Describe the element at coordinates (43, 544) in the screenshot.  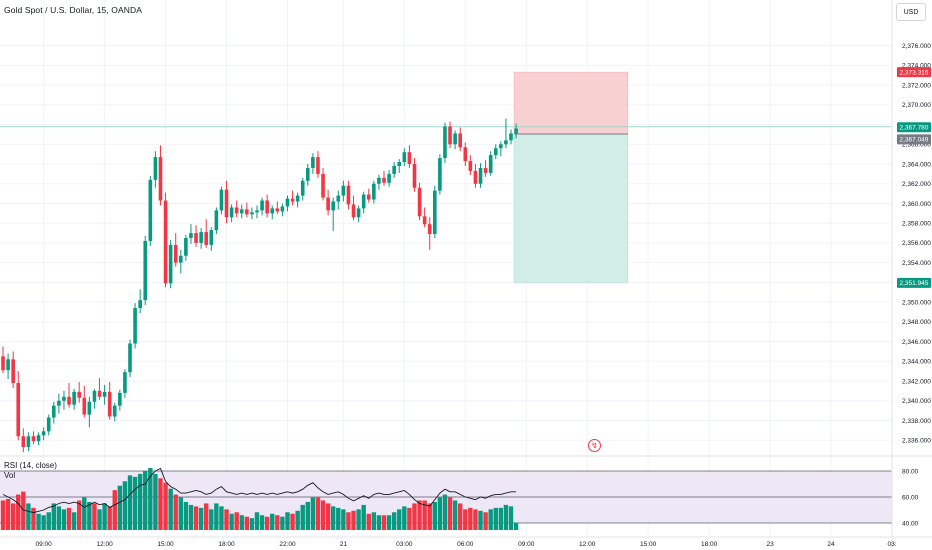
I see `time-tick-label: 09:00` at that location.